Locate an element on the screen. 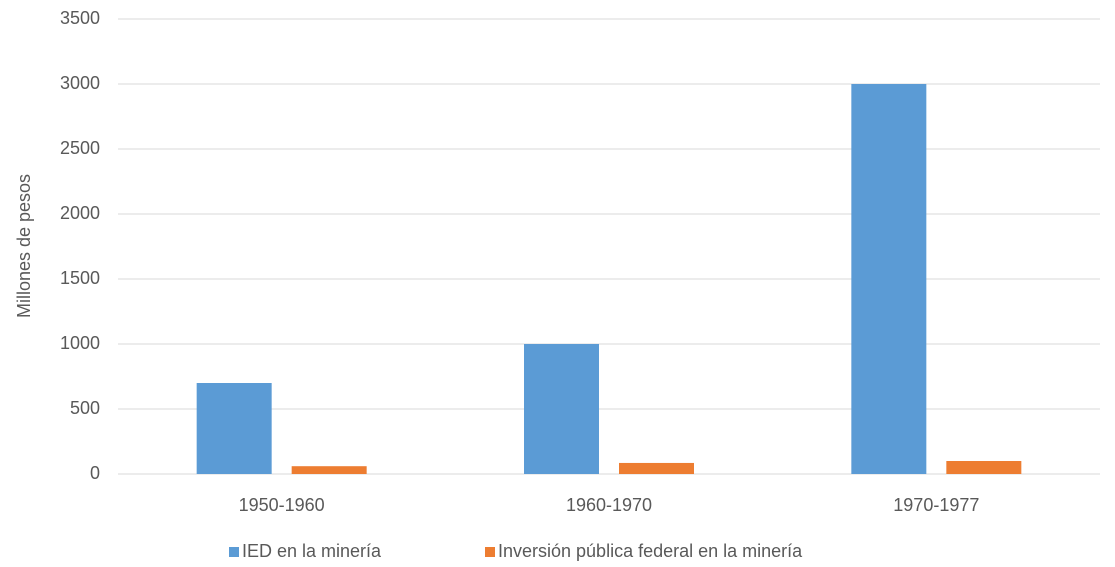  x-tick-label: 1960-1970 is located at coordinates (609, 505).